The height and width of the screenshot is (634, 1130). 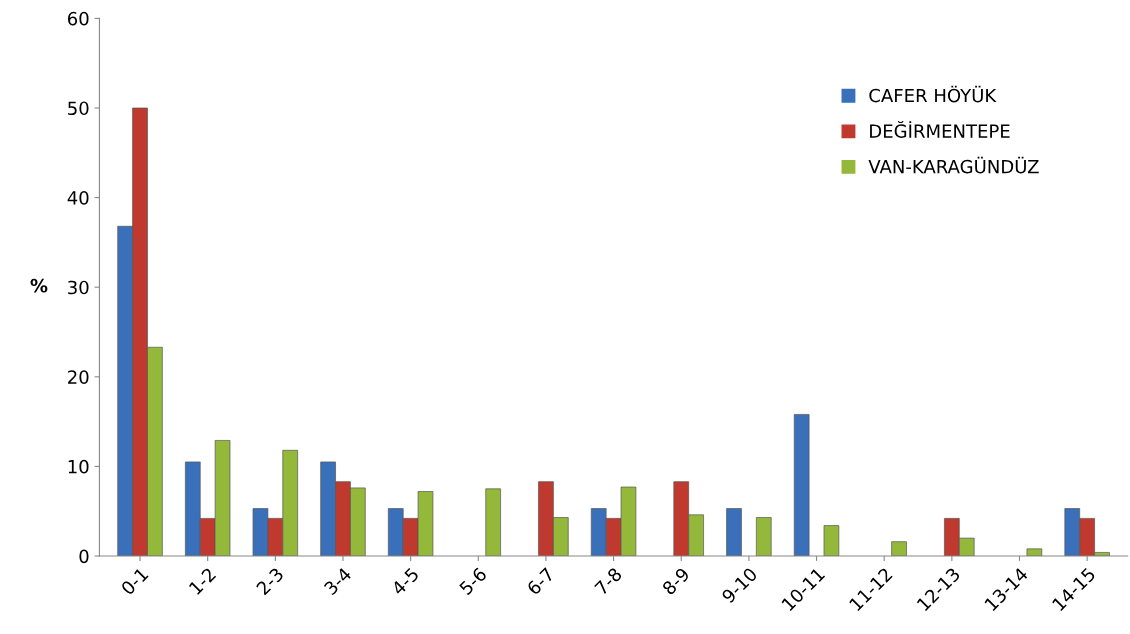 What do you see at coordinates (78, 108) in the screenshot?
I see `y-tick-label: 50` at bounding box center [78, 108].